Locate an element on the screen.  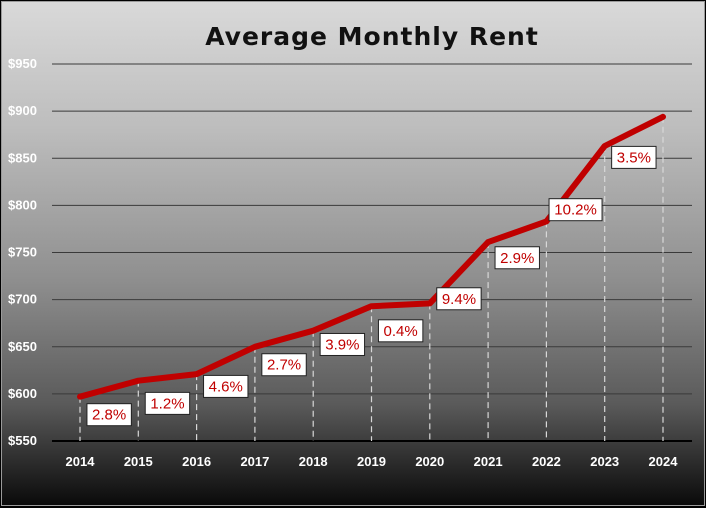
data-label-text: 10.2% is located at coordinates (575, 210).